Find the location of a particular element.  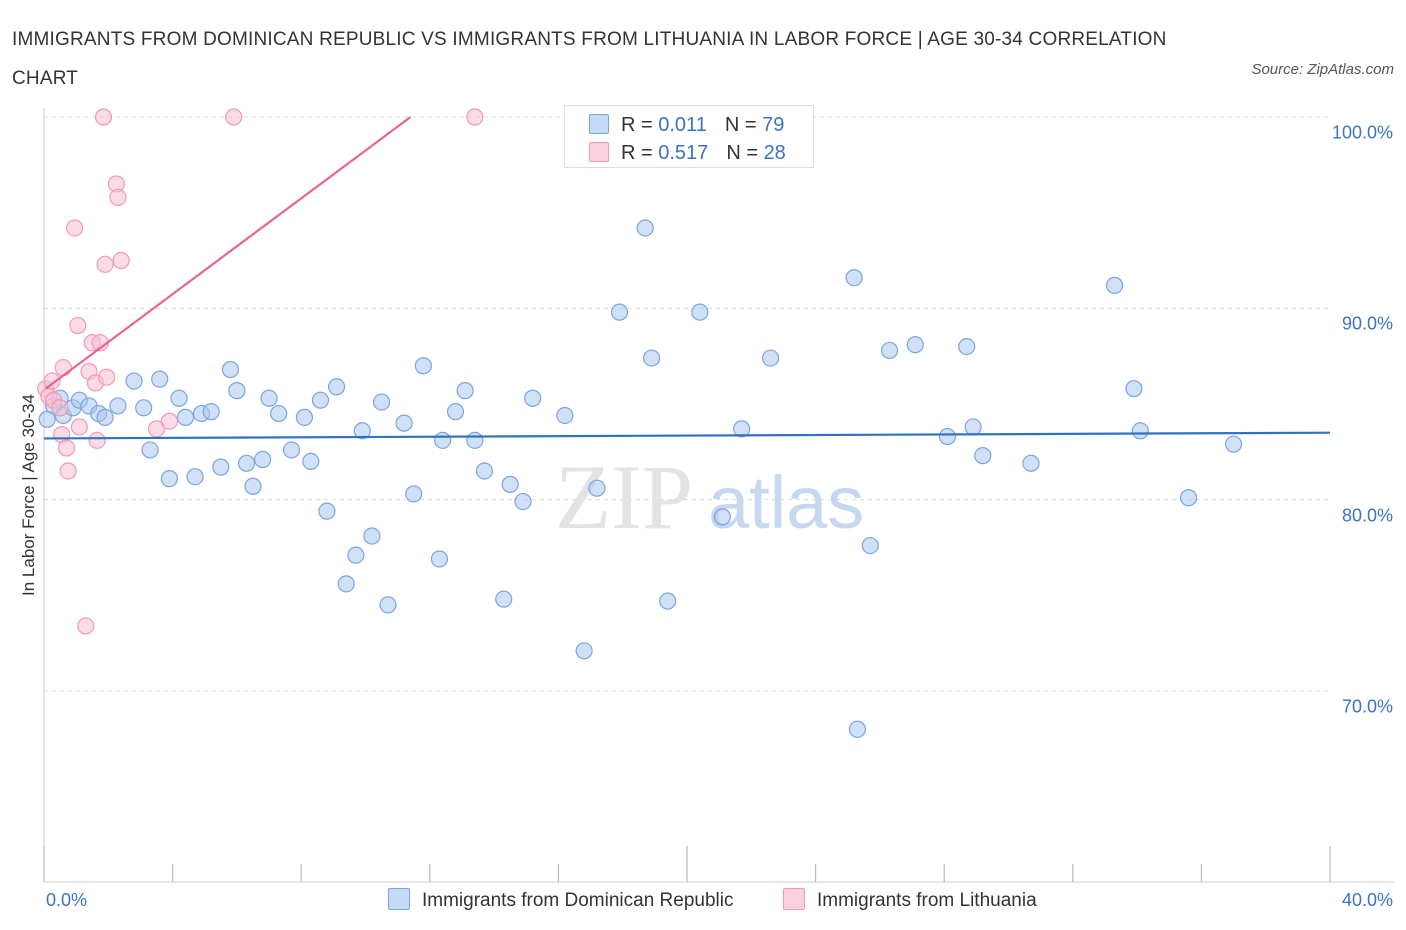

n-value: 79 is located at coordinates (773, 125).